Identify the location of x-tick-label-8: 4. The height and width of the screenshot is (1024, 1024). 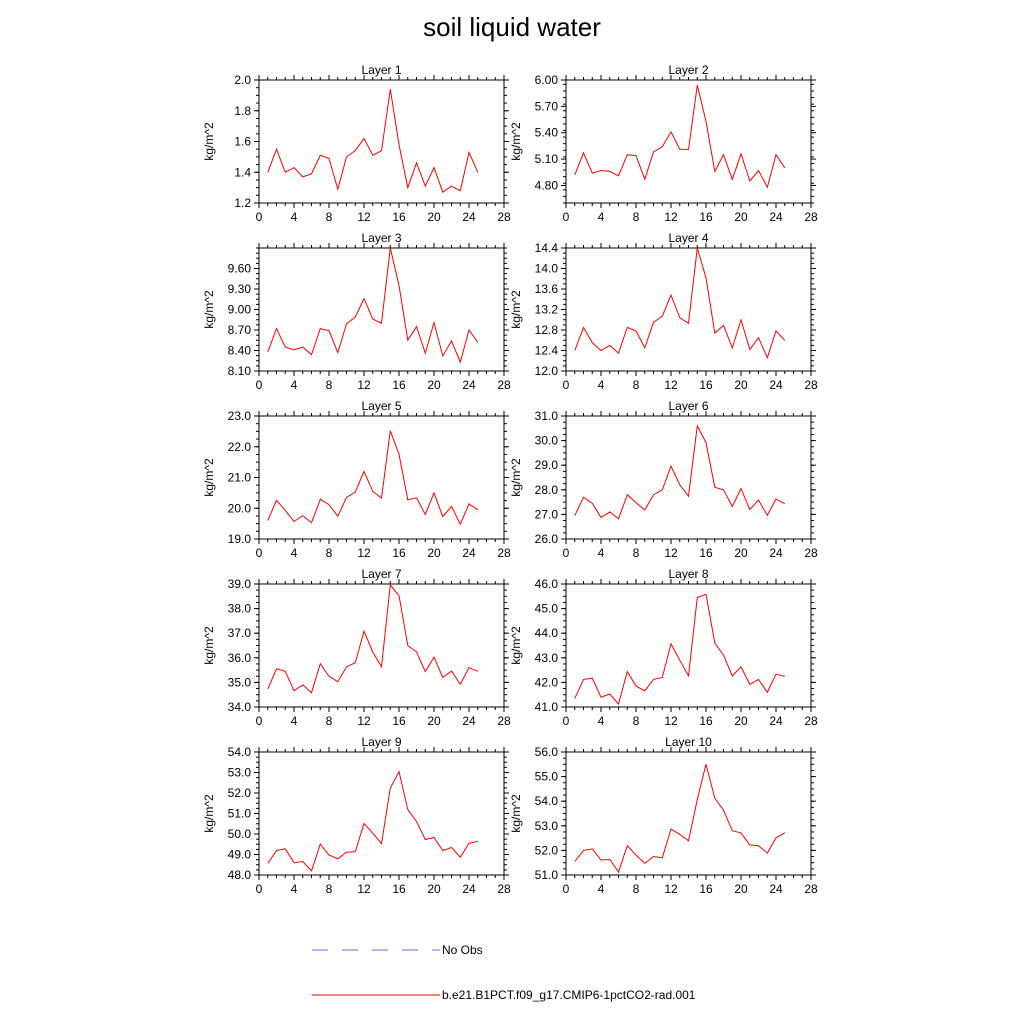
(601, 721).